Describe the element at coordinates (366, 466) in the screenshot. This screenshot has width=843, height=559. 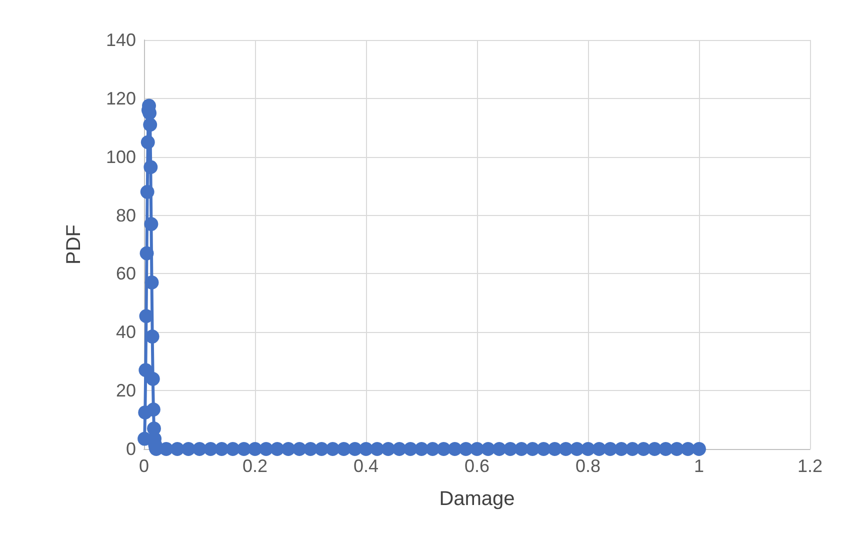
I see `x-tick-label: 0.4` at that location.